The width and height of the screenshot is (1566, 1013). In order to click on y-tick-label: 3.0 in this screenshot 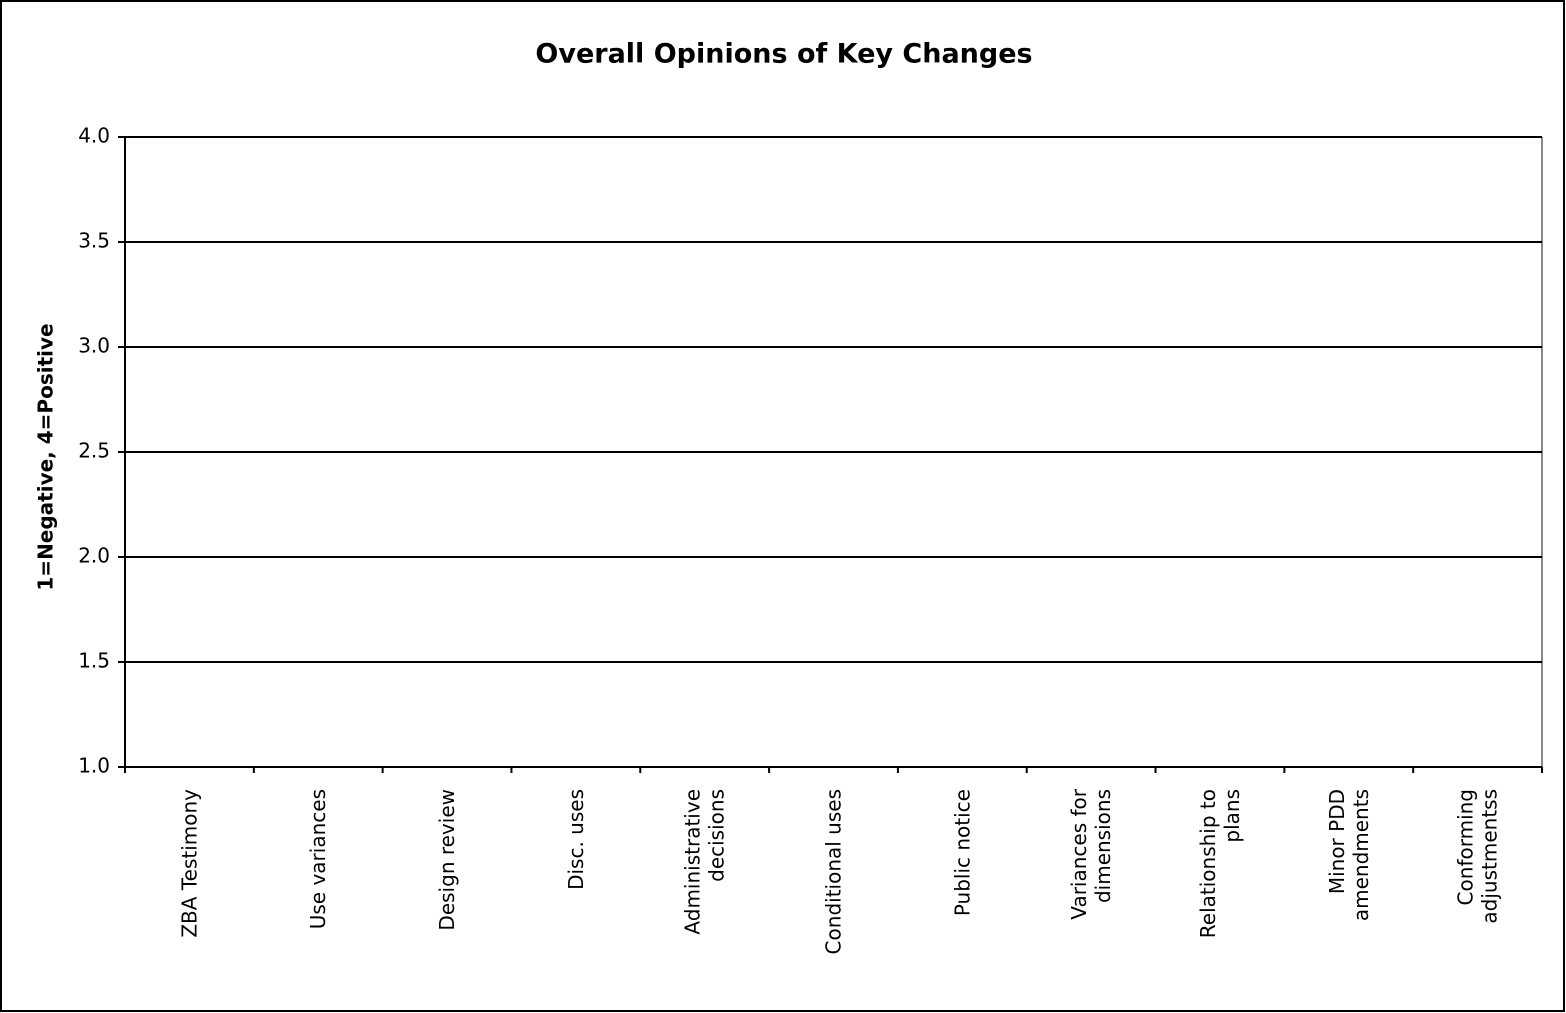, I will do `click(94, 346)`.